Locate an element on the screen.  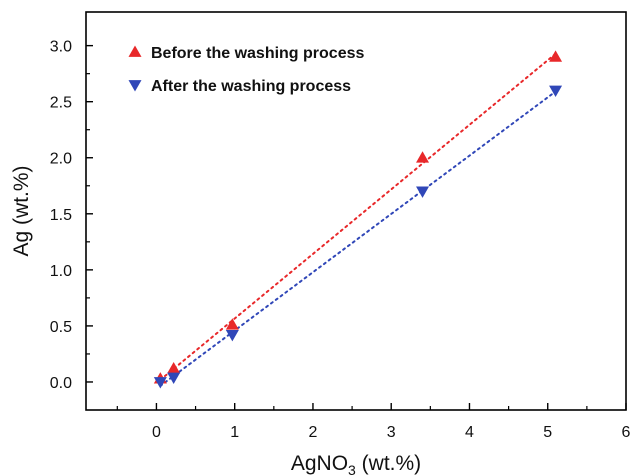
x-axis-label-main: AgNO is located at coordinates (319, 463).